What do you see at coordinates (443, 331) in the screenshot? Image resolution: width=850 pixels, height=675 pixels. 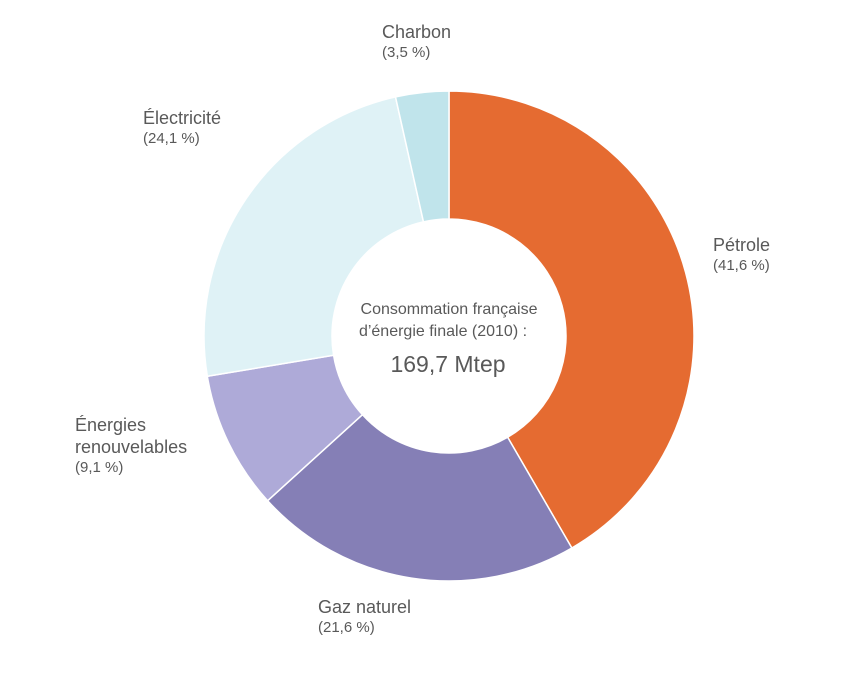 I see `center-text-line2: d’énergie finale (2010) :` at bounding box center [443, 331].